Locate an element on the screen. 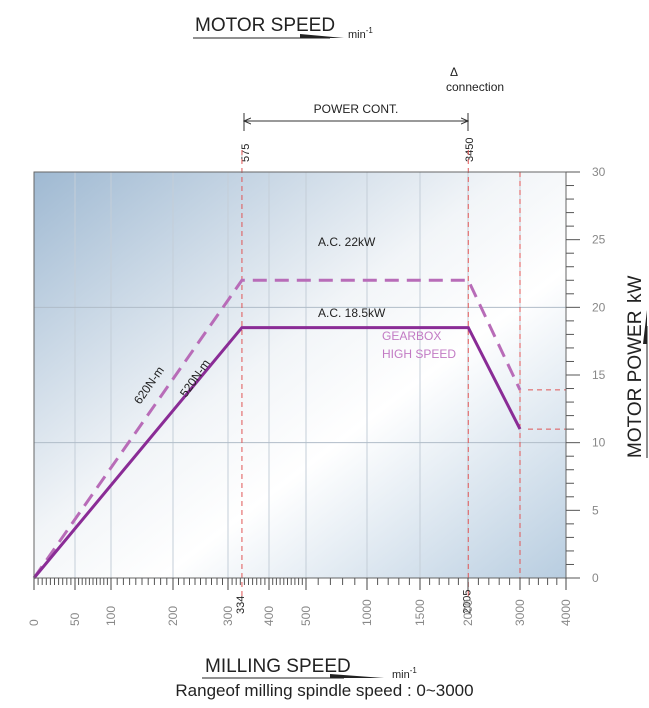 This screenshot has height=708, width=649. y-axis: 0 5 10 15 20 25 30 is located at coordinates (586, 375).